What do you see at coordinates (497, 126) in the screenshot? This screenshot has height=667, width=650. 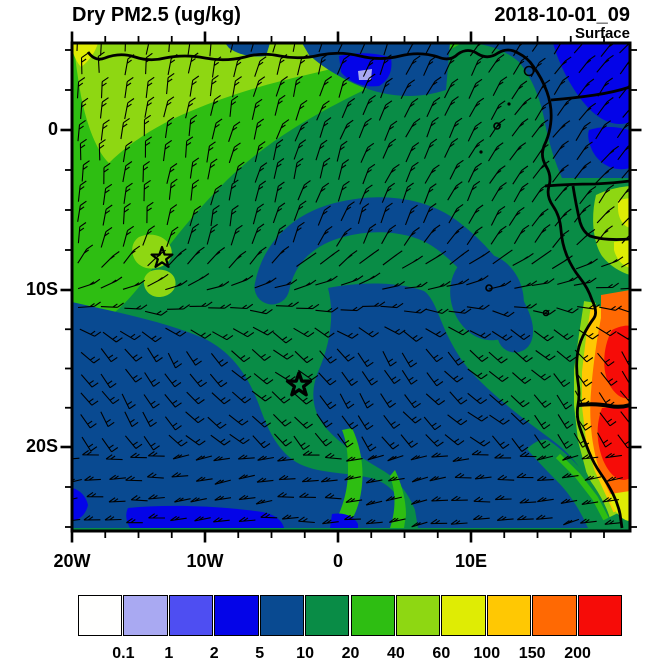 I see `island-saotome` at bounding box center [497, 126].